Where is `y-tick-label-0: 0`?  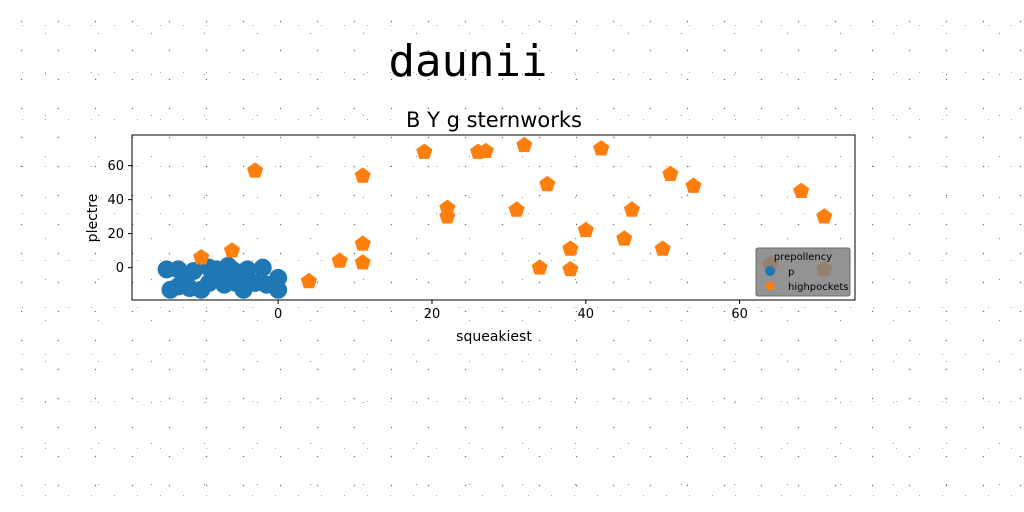 y-tick-label-0: 0 is located at coordinates (120, 268).